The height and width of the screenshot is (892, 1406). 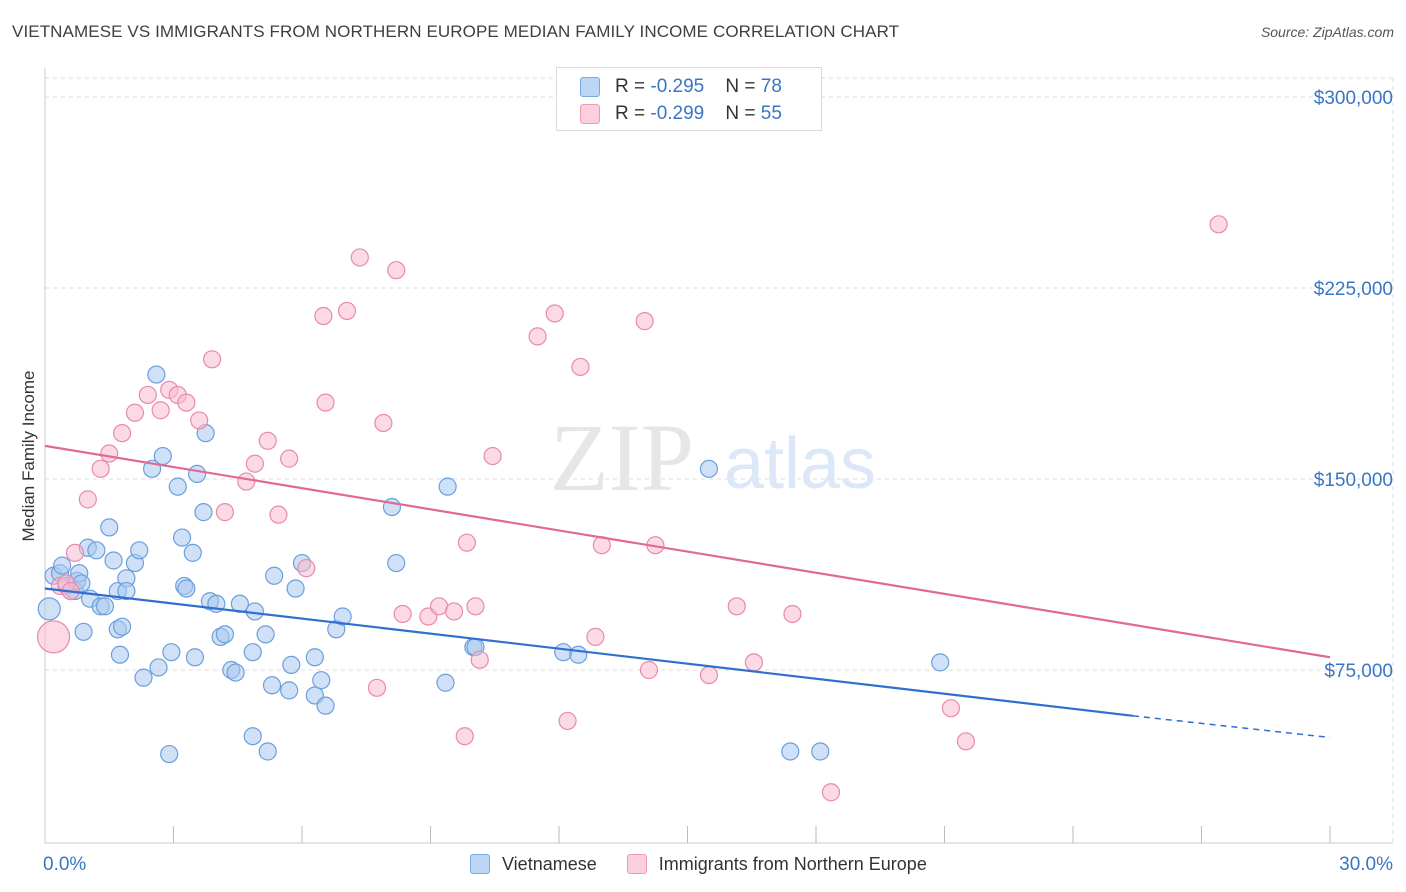 I want to click on y-tick-label: $150,000, so click(x=1353, y=480).